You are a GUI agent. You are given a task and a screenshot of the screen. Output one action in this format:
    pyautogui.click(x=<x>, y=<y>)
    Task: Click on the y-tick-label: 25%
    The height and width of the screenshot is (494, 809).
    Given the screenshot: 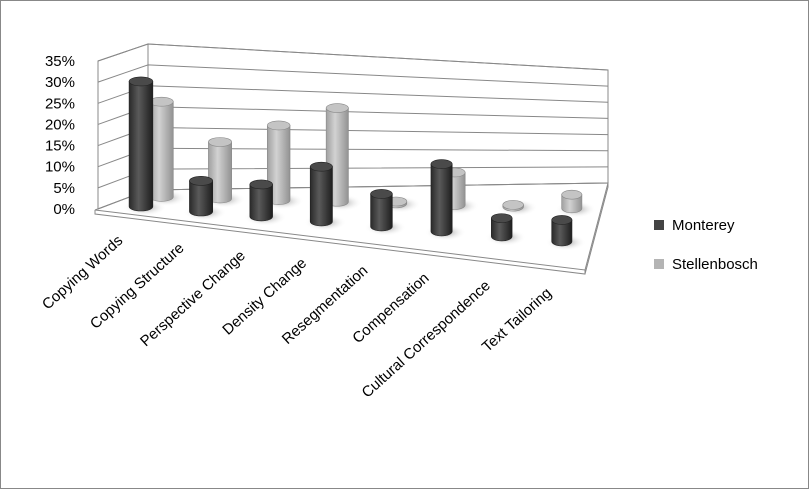 What is the action you would take?
    pyautogui.click(x=60, y=103)
    